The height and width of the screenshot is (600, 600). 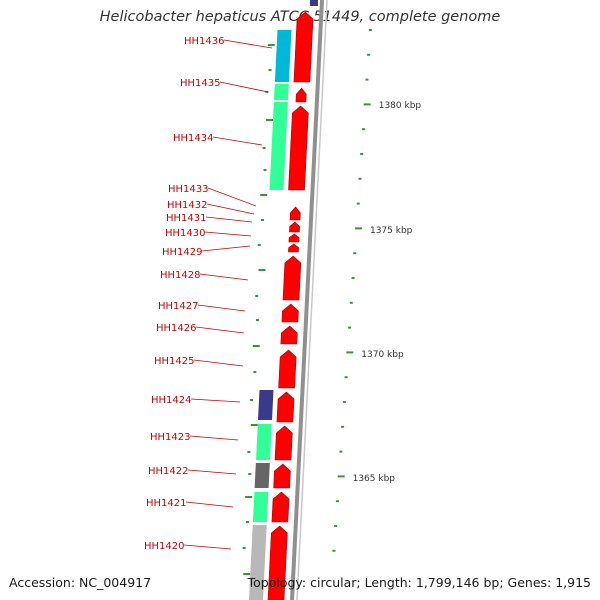 I want to click on gene-label: HH1422, so click(x=168, y=471).